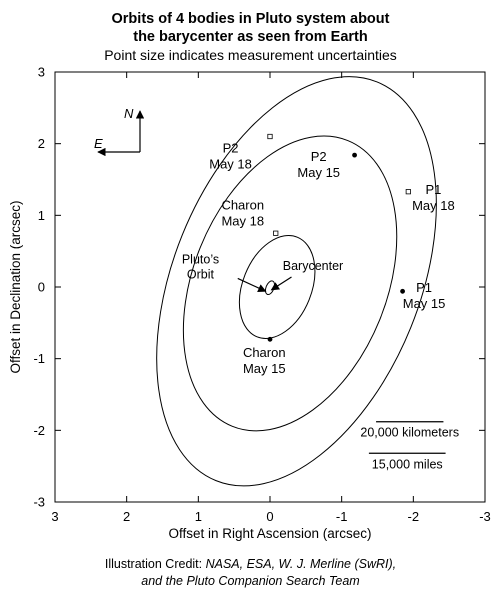 The height and width of the screenshot is (600, 501). Describe the element at coordinates (402, 291) in the screenshot. I see `p1-may15-point` at that location.